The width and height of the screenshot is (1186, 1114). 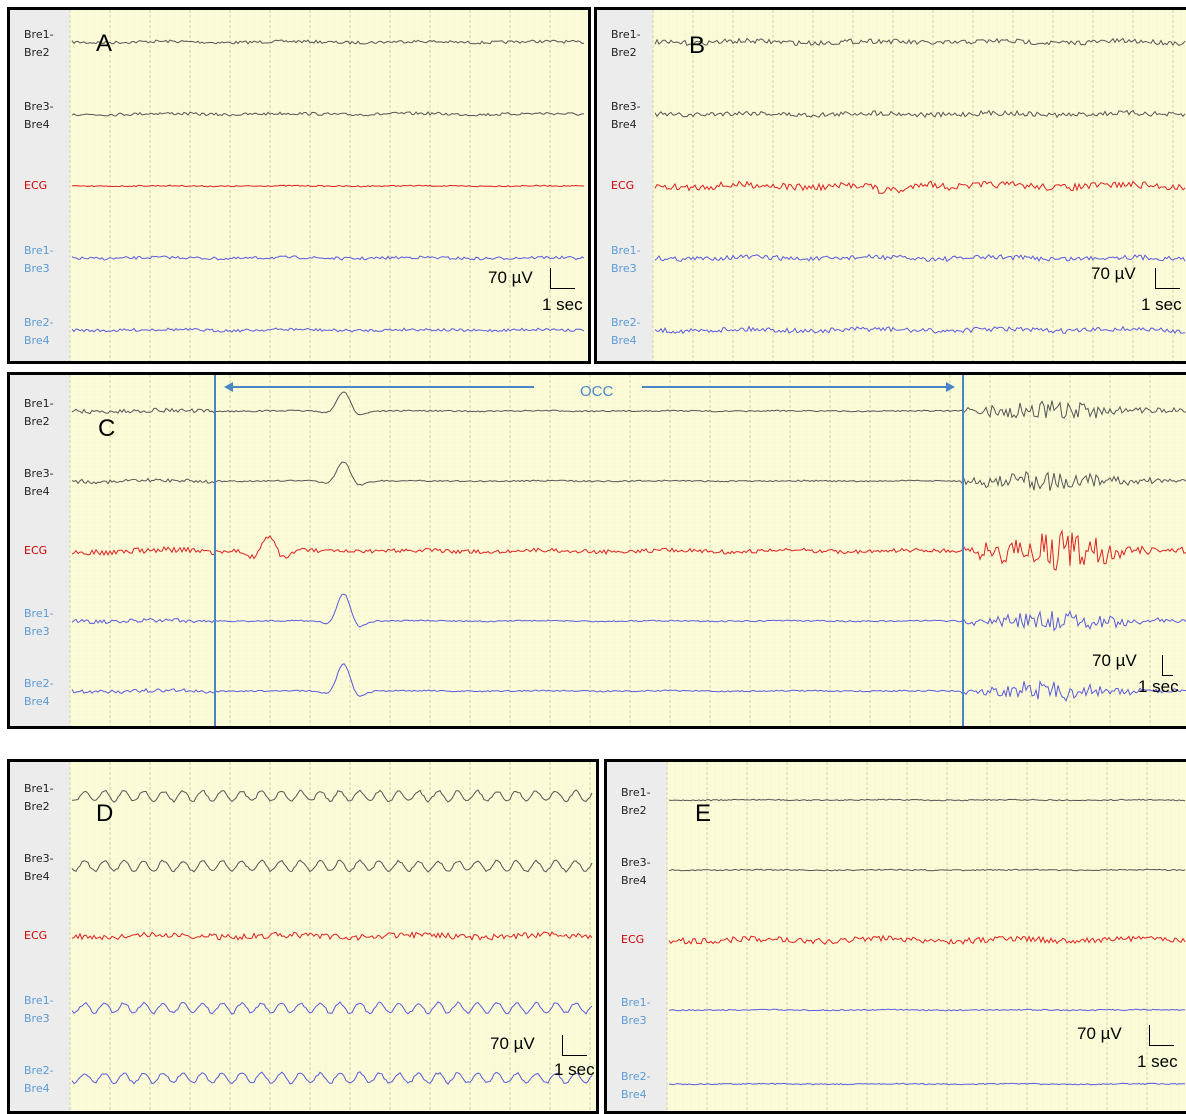 What do you see at coordinates (795, 387) in the screenshot?
I see `occ-arrow-right` at bounding box center [795, 387].